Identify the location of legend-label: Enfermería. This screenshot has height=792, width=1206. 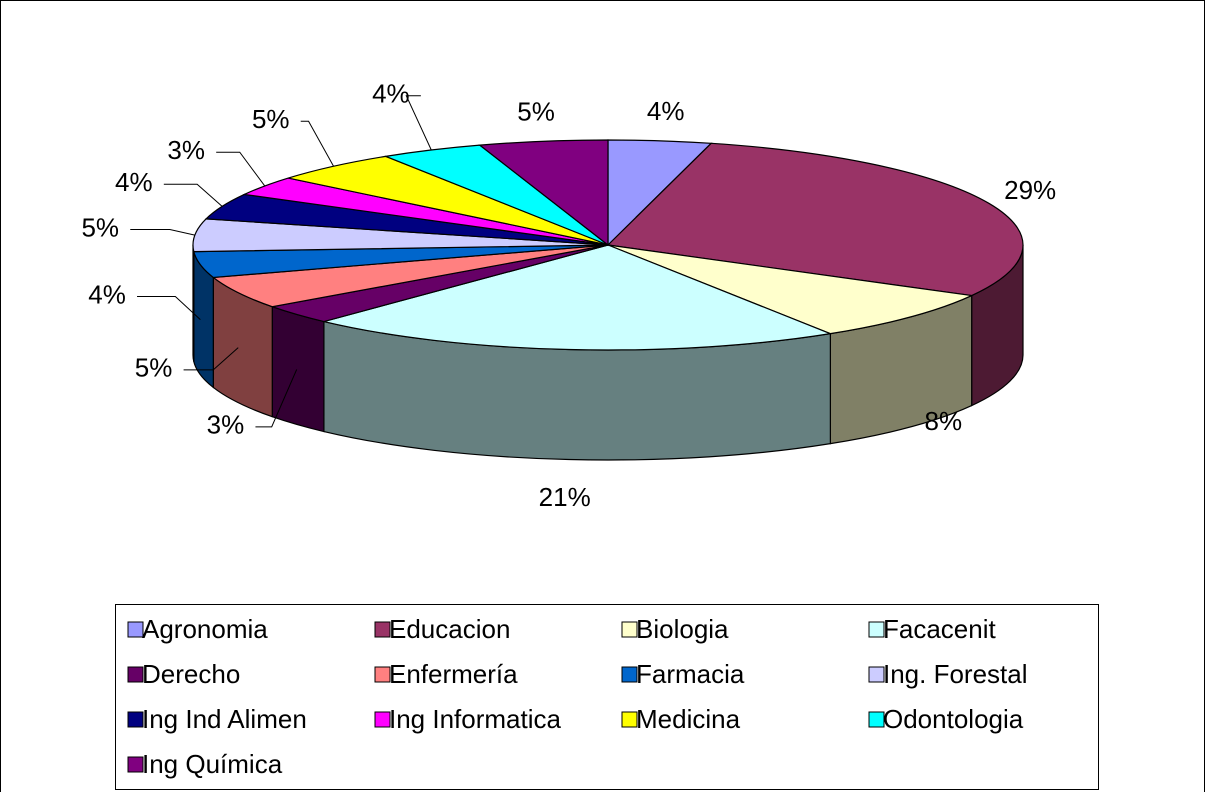
(453, 674).